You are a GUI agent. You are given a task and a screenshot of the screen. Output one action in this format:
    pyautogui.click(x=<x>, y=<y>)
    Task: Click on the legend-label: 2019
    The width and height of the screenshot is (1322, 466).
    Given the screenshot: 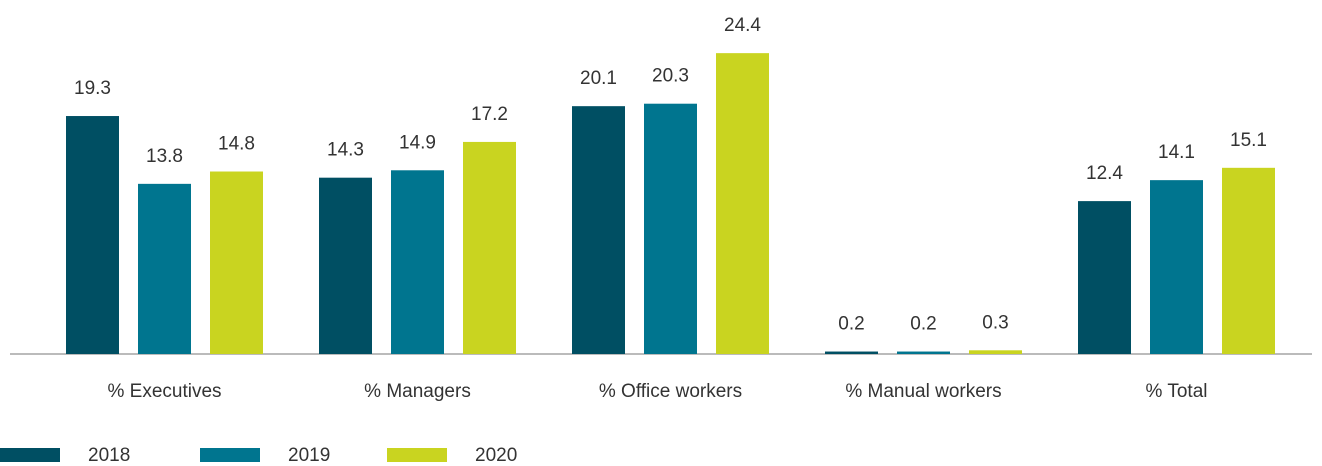 What is the action you would take?
    pyautogui.click(x=309, y=455)
    